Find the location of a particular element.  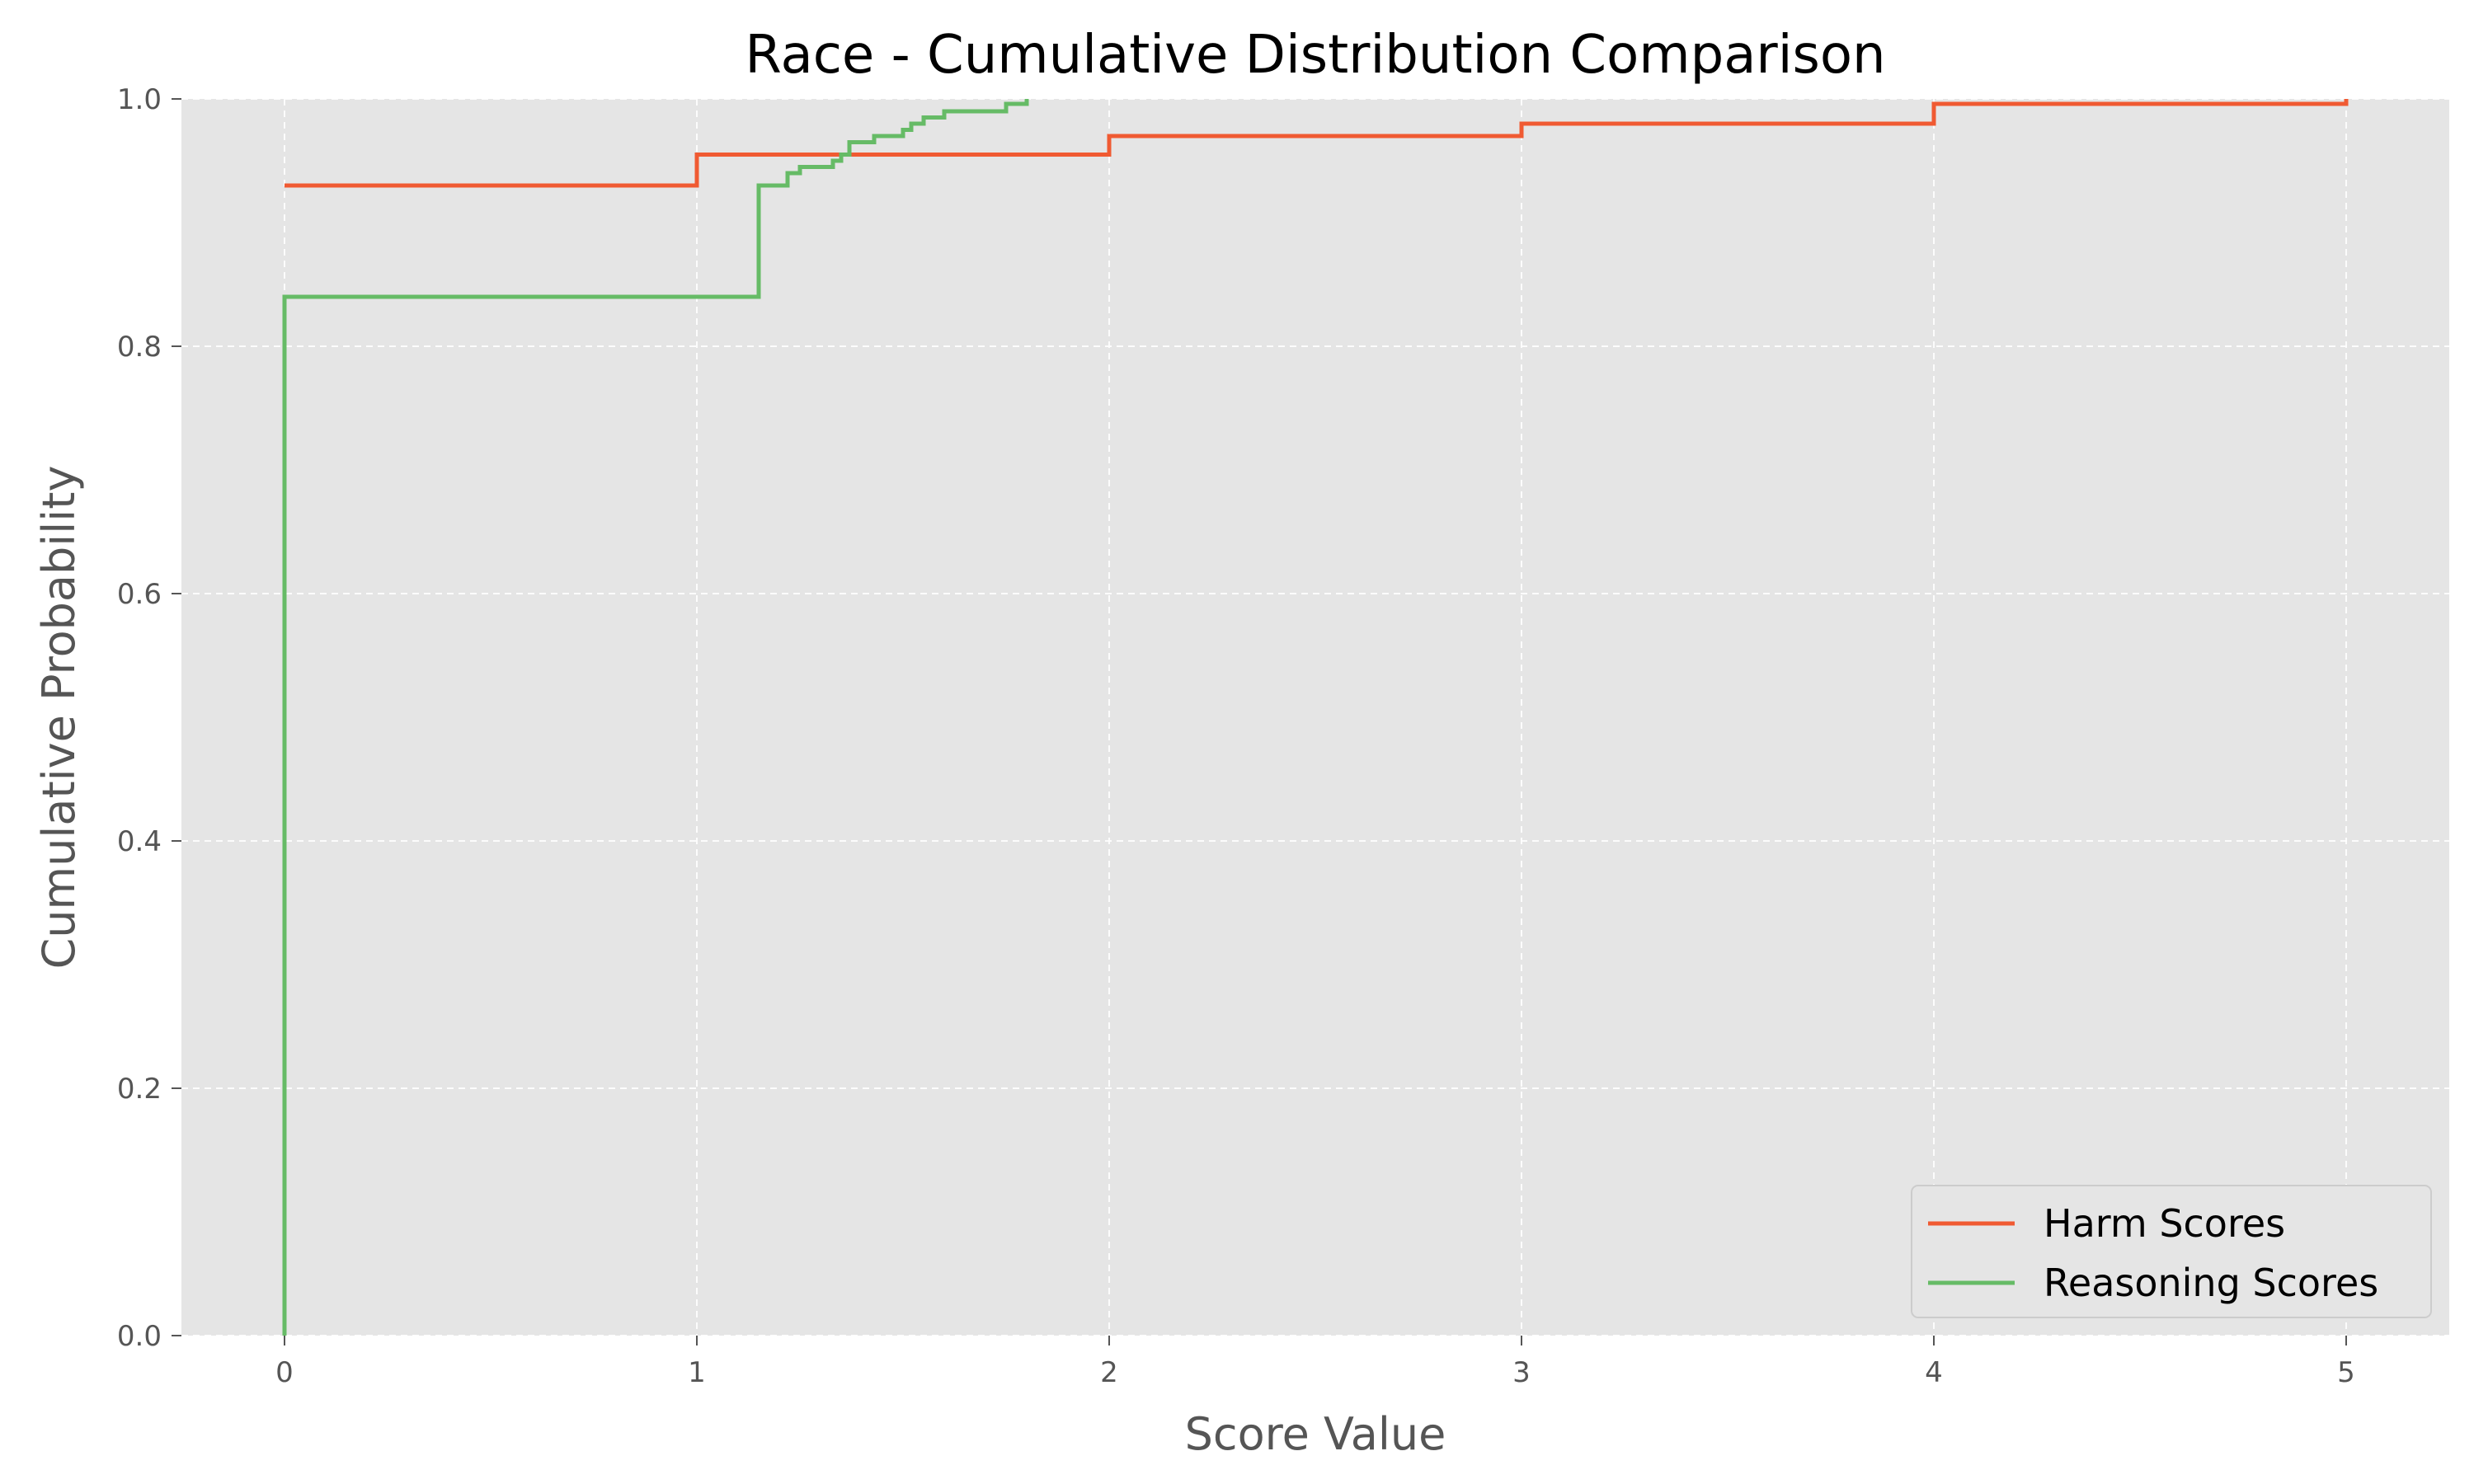

x-tick-label: 0 is located at coordinates (284, 1372).